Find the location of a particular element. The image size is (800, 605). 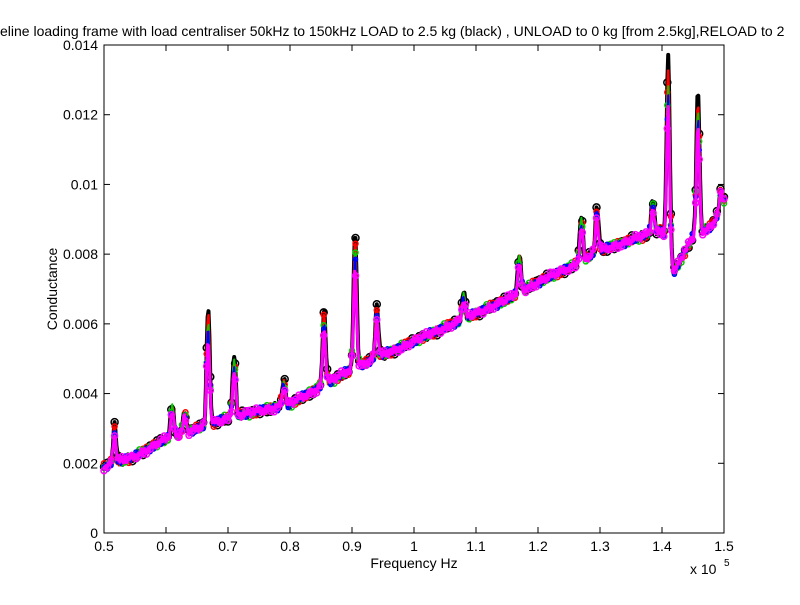

y-axis-label: Conductance is located at coordinates (52, 289).